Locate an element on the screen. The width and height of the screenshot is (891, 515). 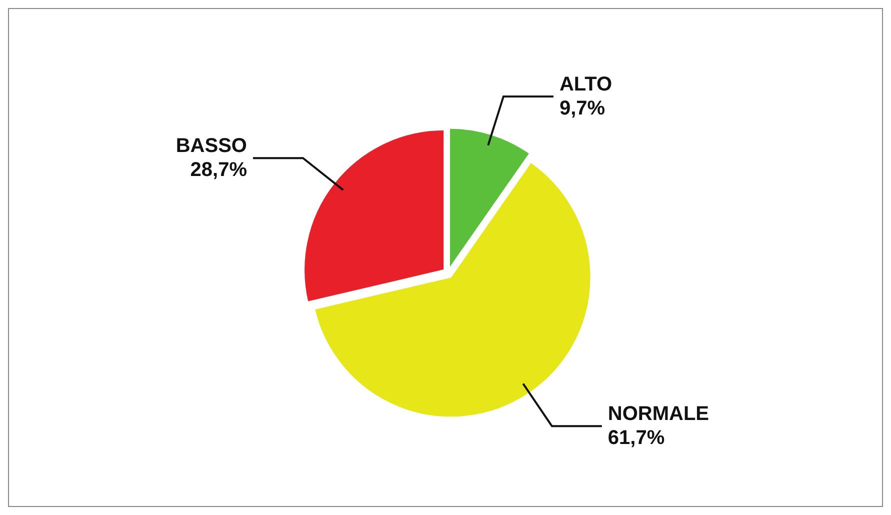
slice-label: NORMALE is located at coordinates (659, 414).